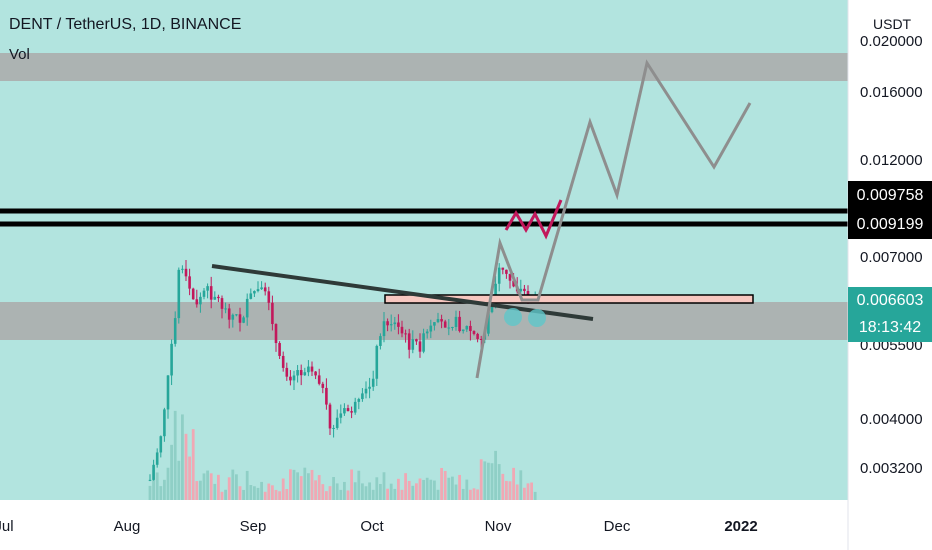 This screenshot has height=550, width=932. Describe the element at coordinates (372, 526) in the screenshot. I see `x-tick: Oct` at that location.